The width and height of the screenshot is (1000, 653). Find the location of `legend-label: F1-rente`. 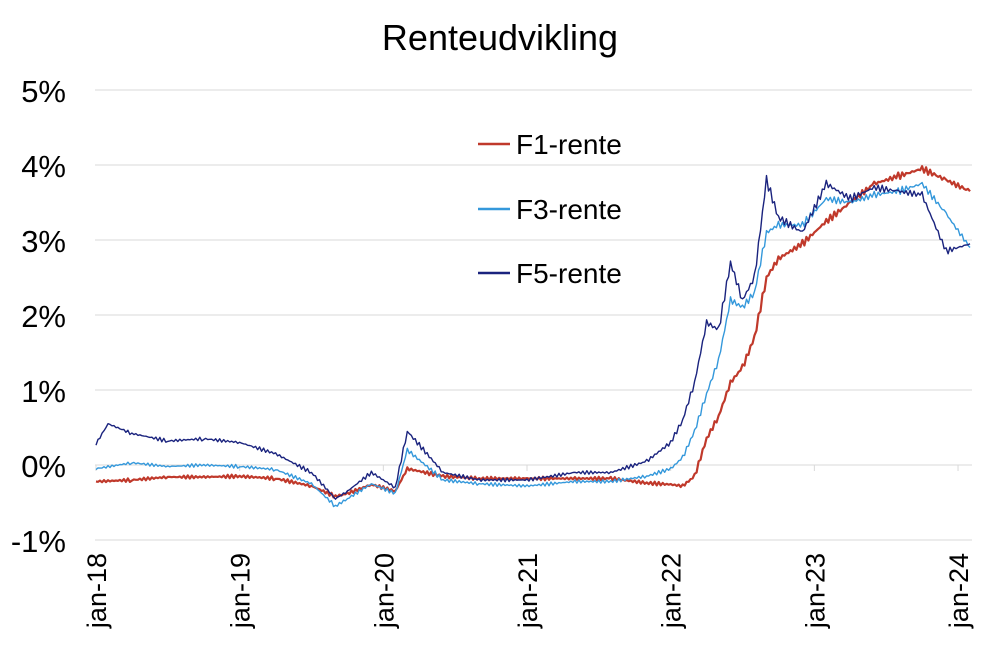

legend-label: F1-rente is located at coordinates (569, 144).